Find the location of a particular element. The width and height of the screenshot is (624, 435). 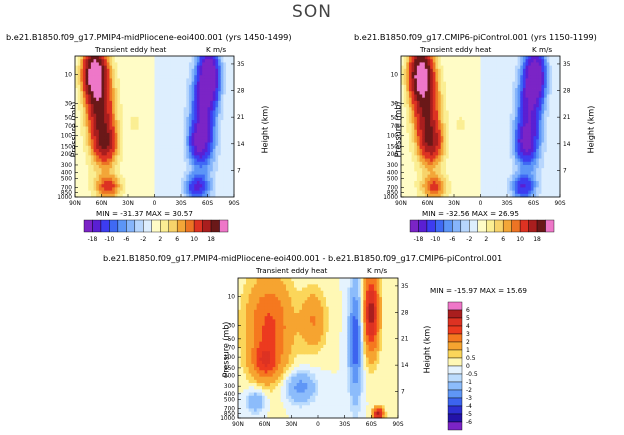

panel2-colorbar-label: 10 is located at coordinates (520, 239).